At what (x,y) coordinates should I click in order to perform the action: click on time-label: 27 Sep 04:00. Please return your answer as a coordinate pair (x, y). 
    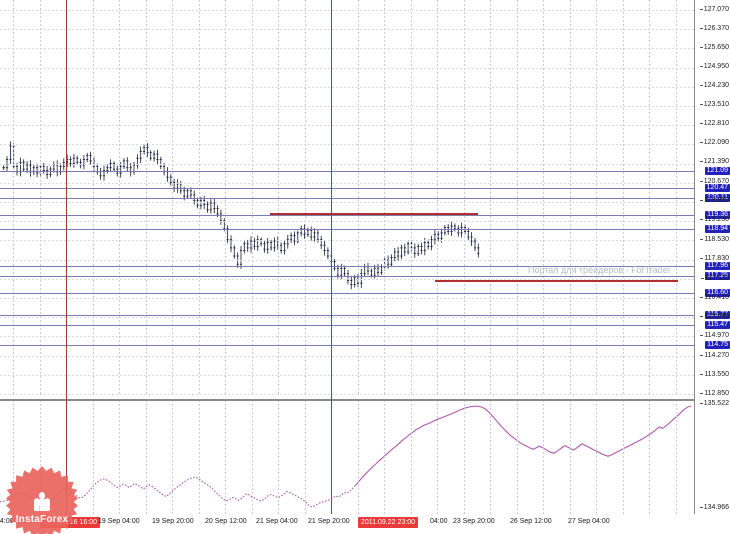
    Looking at the image, I should click on (589, 521).